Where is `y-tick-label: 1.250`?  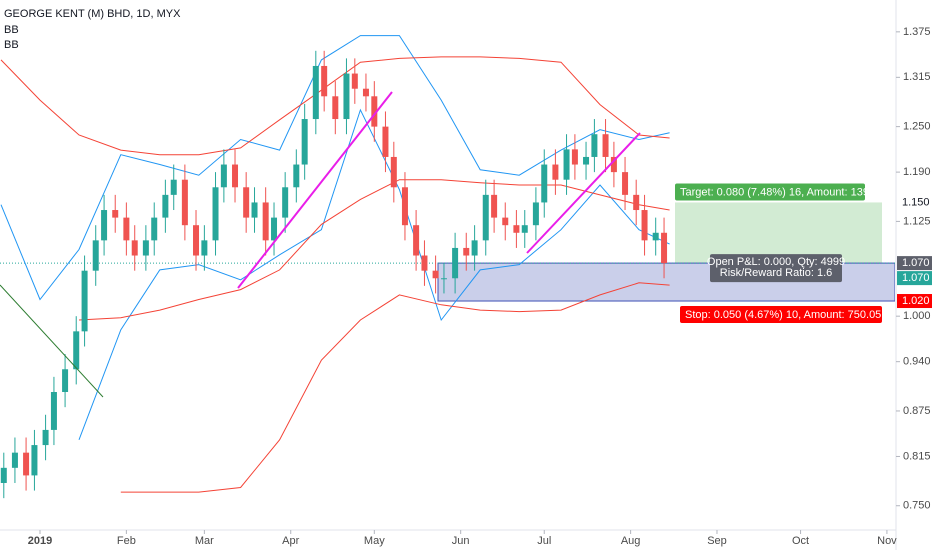
y-tick-label: 1.250 is located at coordinates (917, 127).